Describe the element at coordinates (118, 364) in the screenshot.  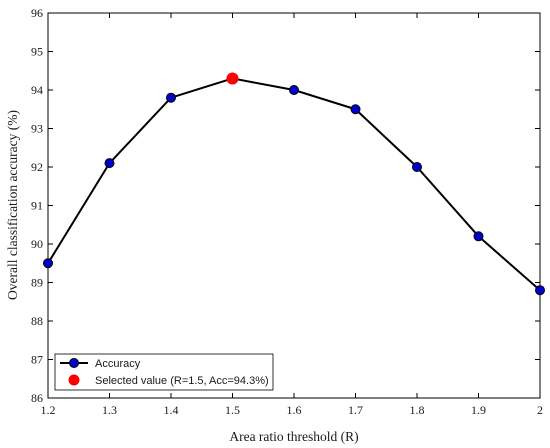
I see `legend-accuracy-label: Accuracy` at that location.